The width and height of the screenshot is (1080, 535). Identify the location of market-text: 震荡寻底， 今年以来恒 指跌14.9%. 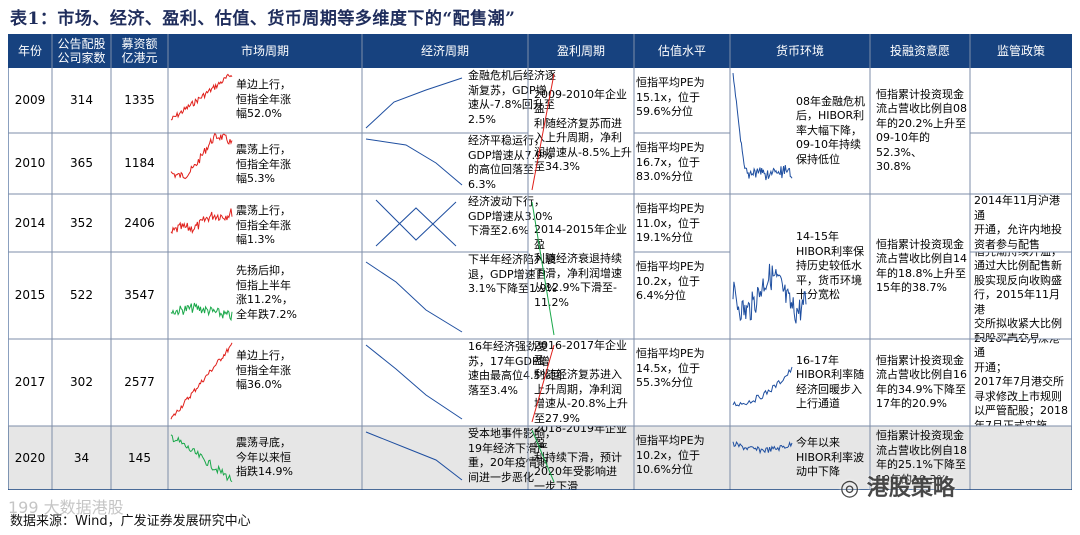
(264, 457).